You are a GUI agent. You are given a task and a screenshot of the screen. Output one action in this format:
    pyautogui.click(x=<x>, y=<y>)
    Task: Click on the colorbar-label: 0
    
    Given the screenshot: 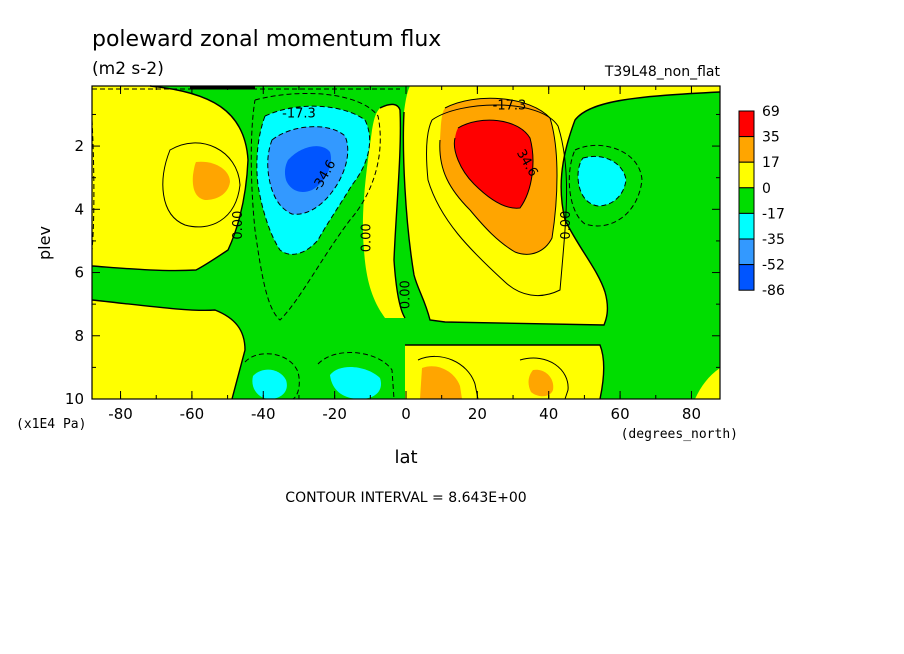 What is the action you would take?
    pyautogui.click(x=766, y=189)
    